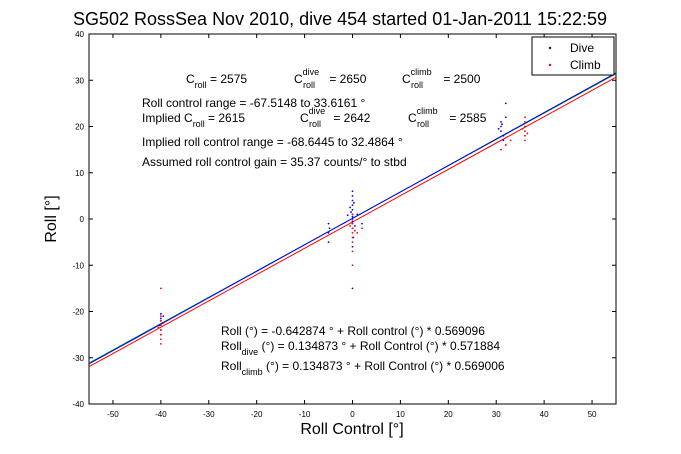 The width and height of the screenshot is (681, 454). What do you see at coordinates (544, 414) in the screenshot?
I see `x-tick-label: 40` at bounding box center [544, 414].